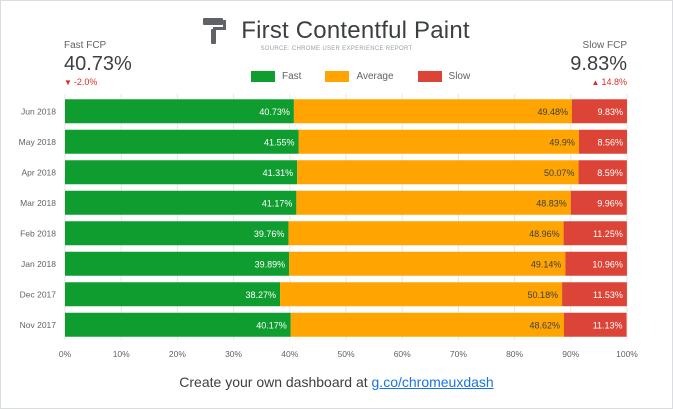 The width and height of the screenshot is (673, 409). I want to click on y-category-label: Jun 2018, so click(38, 111).